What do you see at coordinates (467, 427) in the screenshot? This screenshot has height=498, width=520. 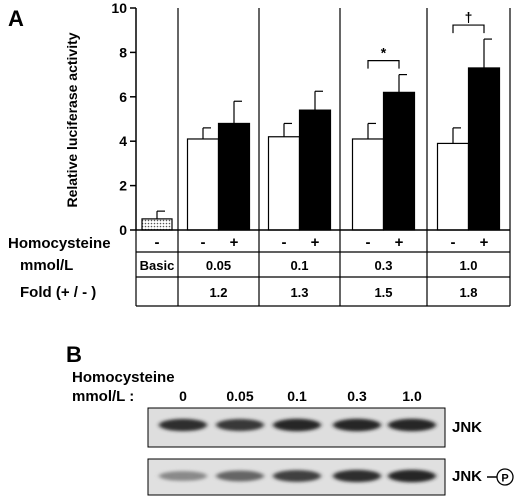 I see `blot-row-label-jnk: JNK` at bounding box center [467, 427].